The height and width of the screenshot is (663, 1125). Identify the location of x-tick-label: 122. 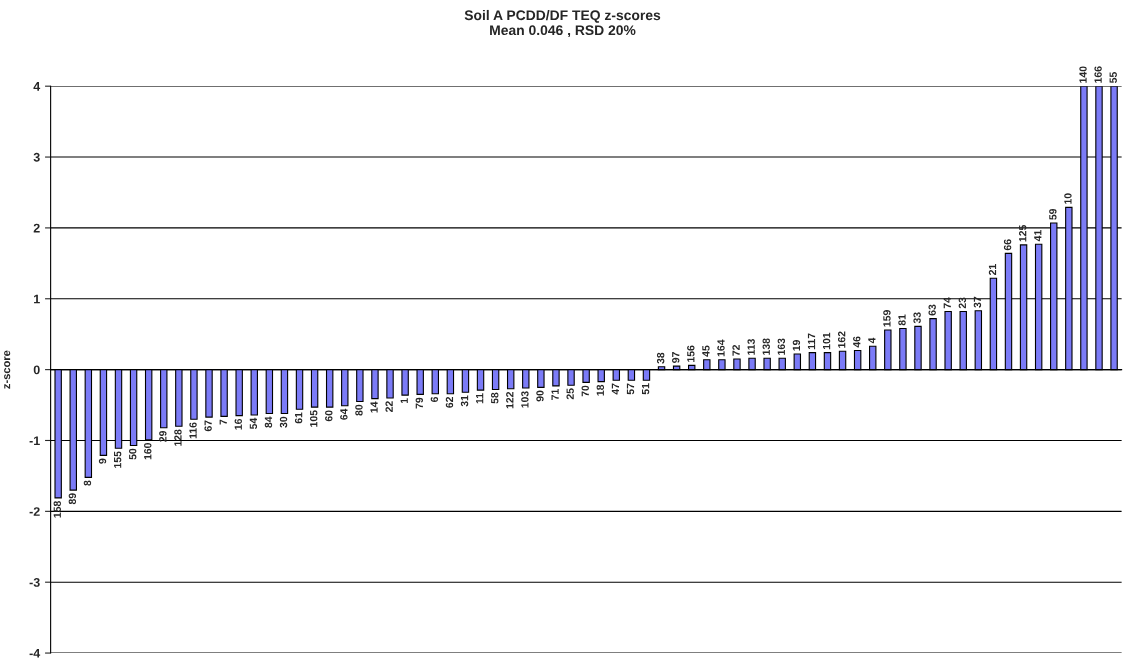
(510, 400).